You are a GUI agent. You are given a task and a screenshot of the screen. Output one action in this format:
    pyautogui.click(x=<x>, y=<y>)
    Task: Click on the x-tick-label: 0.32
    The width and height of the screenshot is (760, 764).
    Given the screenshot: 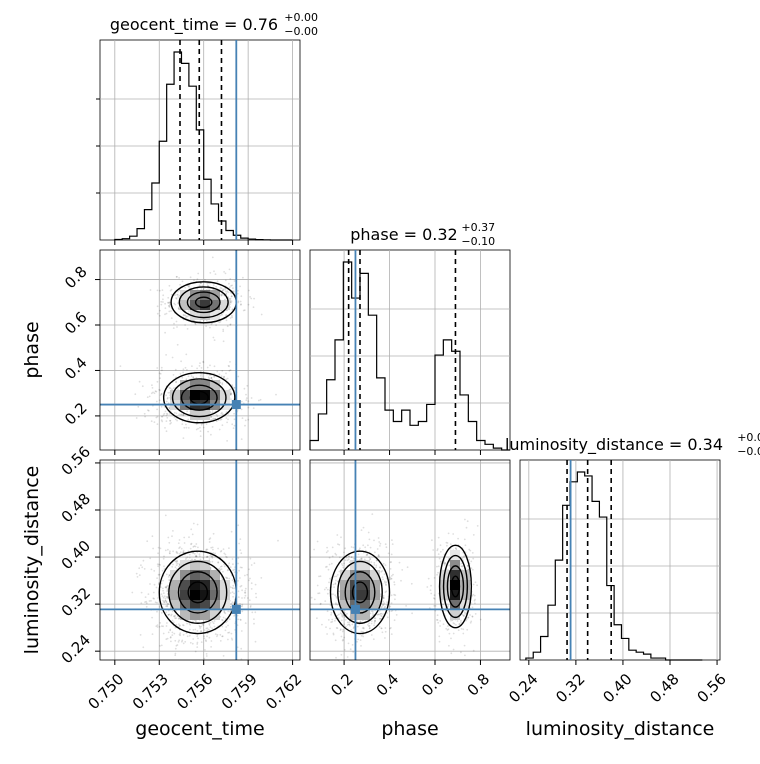 What is the action you would take?
    pyautogui.click(x=570, y=688)
    